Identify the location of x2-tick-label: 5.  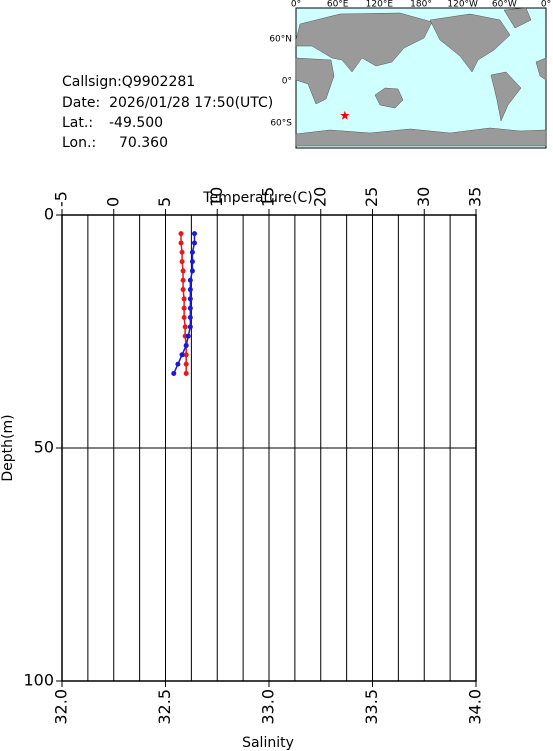
(164, 202).